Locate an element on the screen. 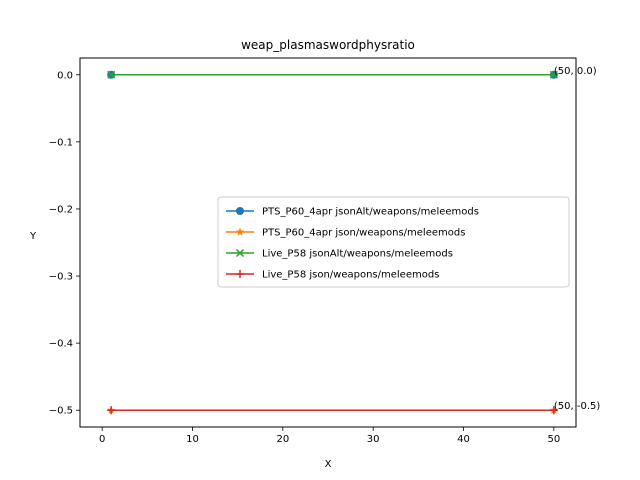  x-axis-label: X is located at coordinates (328, 464).